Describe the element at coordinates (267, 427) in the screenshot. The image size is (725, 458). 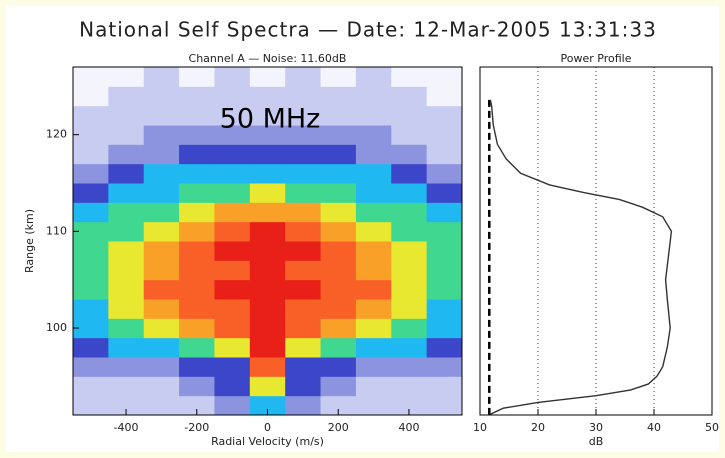
I see `x-tick-label: 0` at that location.